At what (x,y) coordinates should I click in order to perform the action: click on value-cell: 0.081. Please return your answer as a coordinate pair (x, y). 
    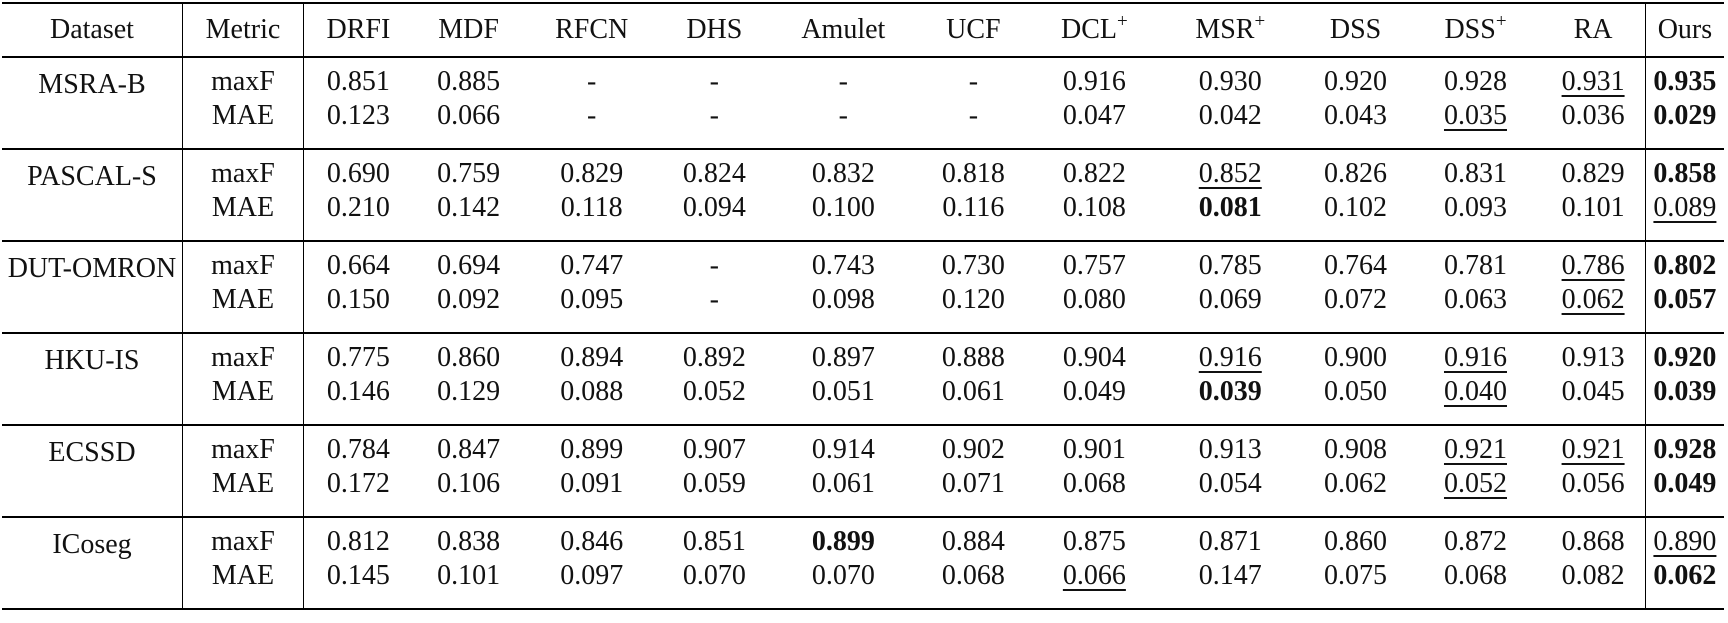
    Looking at the image, I should click on (1230, 215).